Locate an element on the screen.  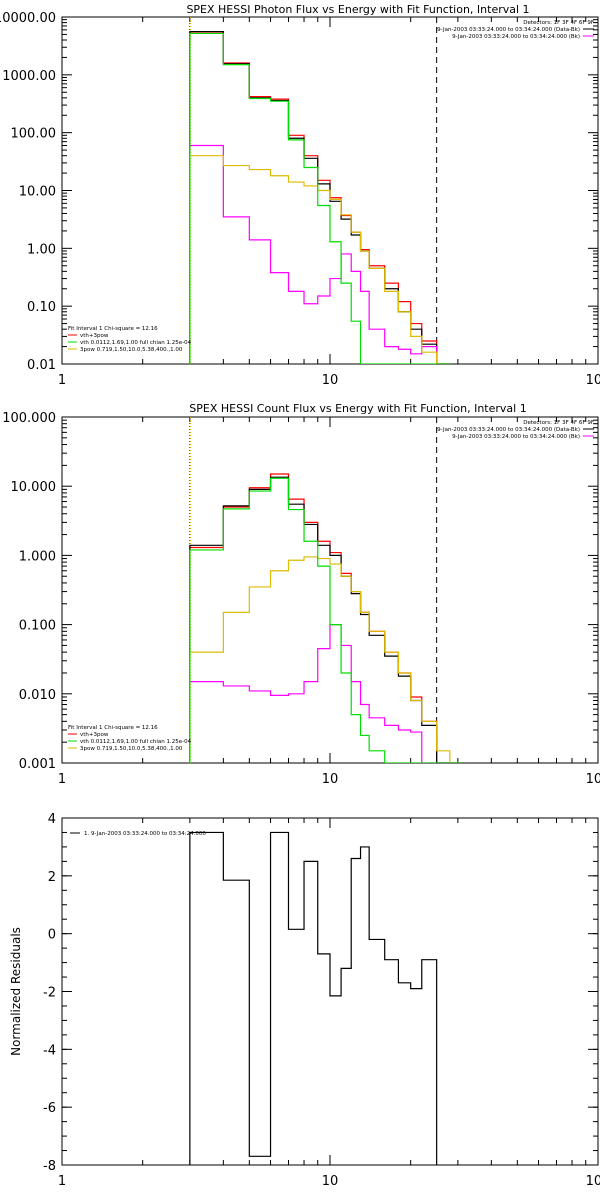
y-tick-label: 0.010 is located at coordinates (37, 695).